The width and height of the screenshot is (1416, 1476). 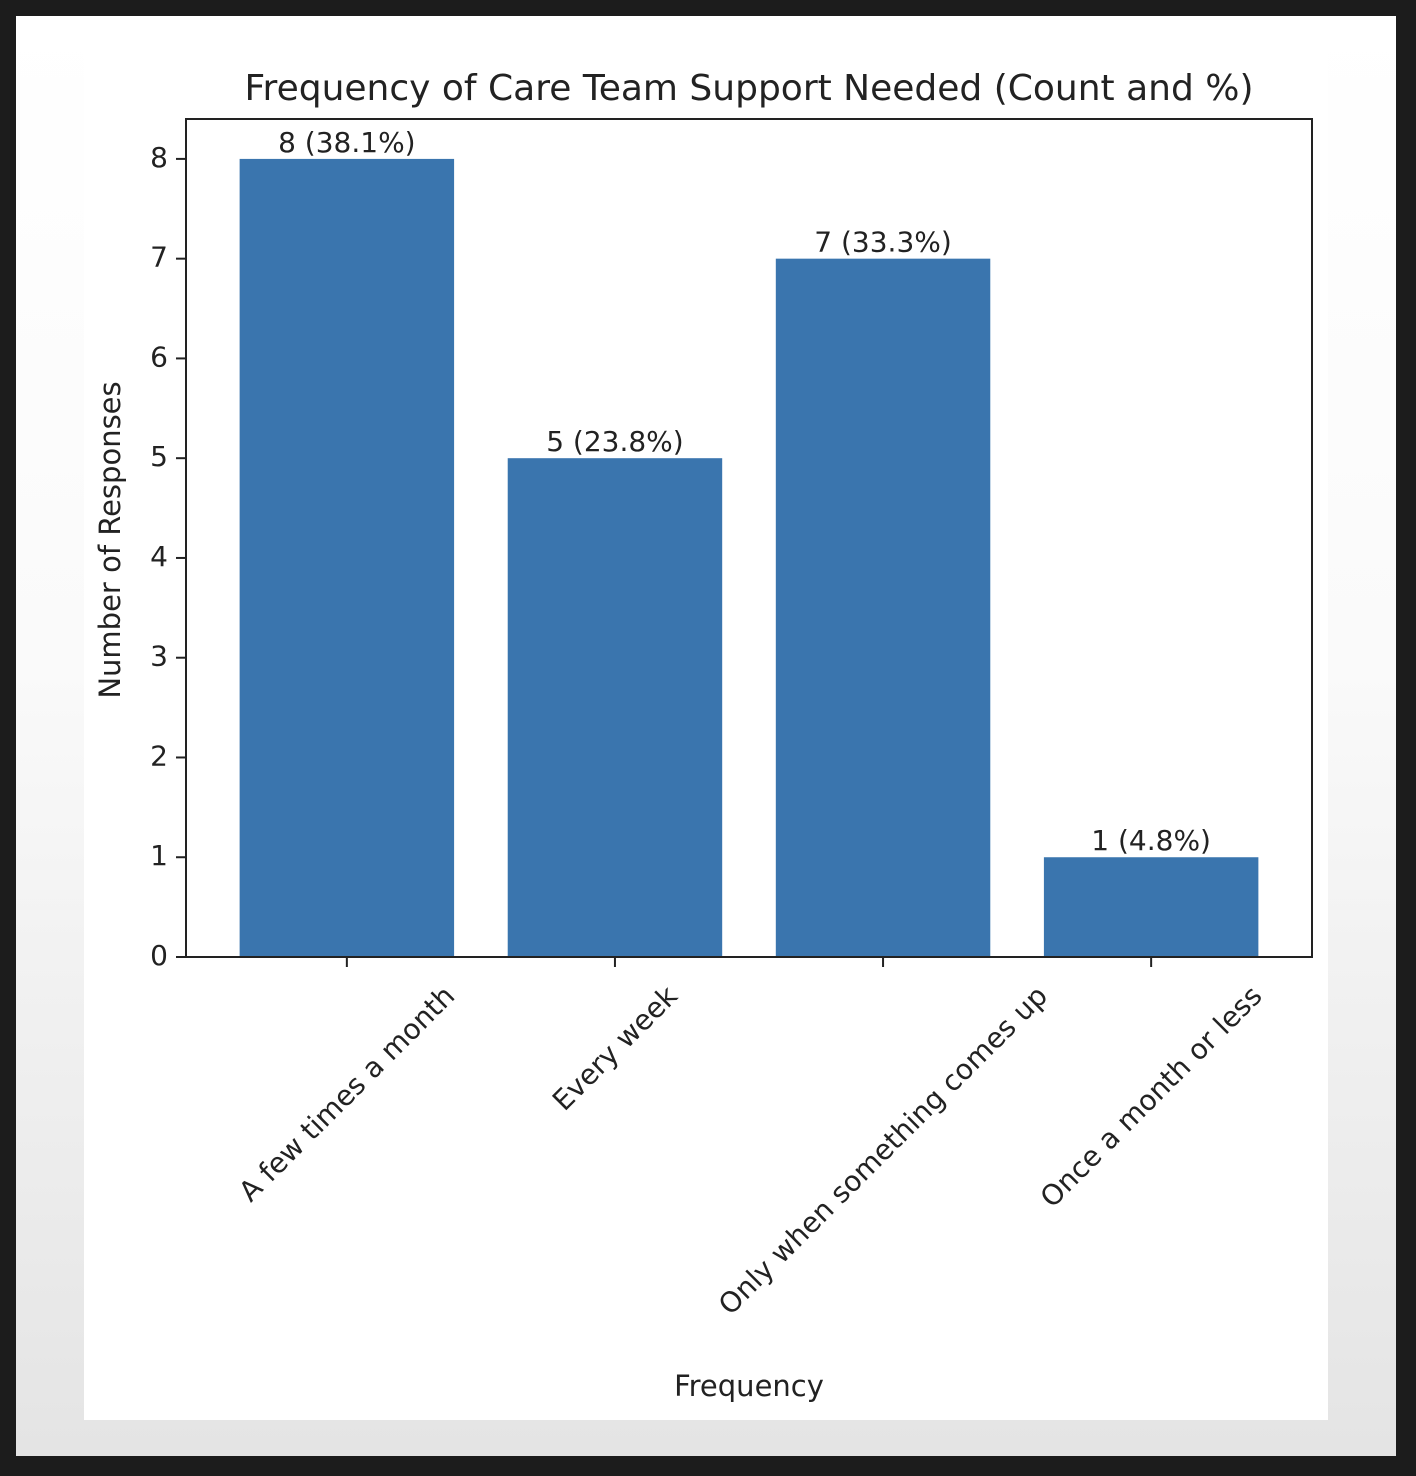 I want to click on y-tick-label: 3, so click(x=159, y=656).